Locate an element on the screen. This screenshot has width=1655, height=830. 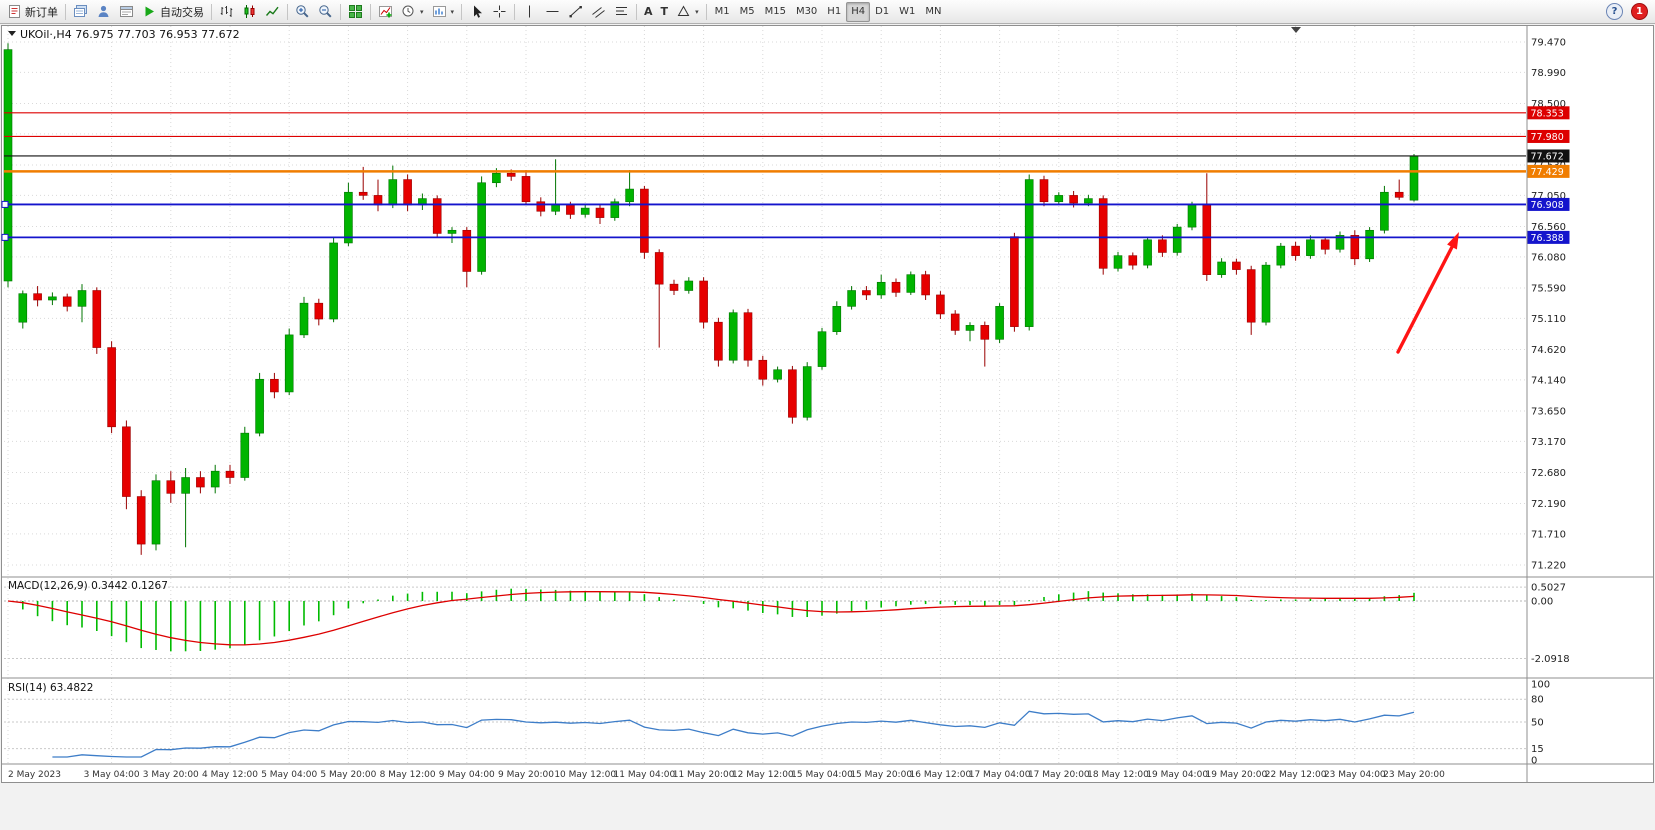
zoom-out-icon is located at coordinates (325, 11).